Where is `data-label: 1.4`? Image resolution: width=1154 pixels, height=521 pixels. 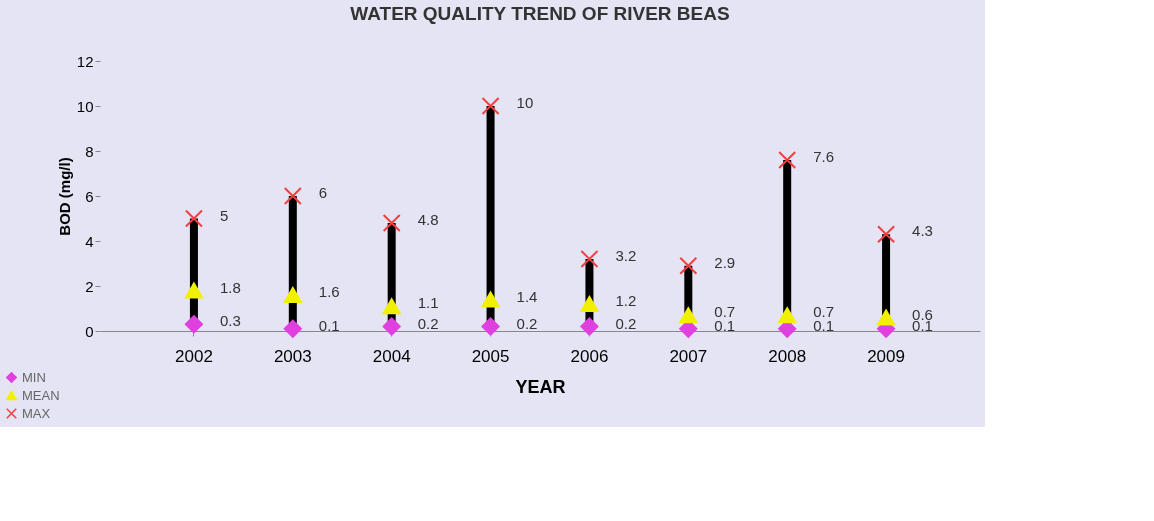
data-label: 1.4 is located at coordinates (527, 296).